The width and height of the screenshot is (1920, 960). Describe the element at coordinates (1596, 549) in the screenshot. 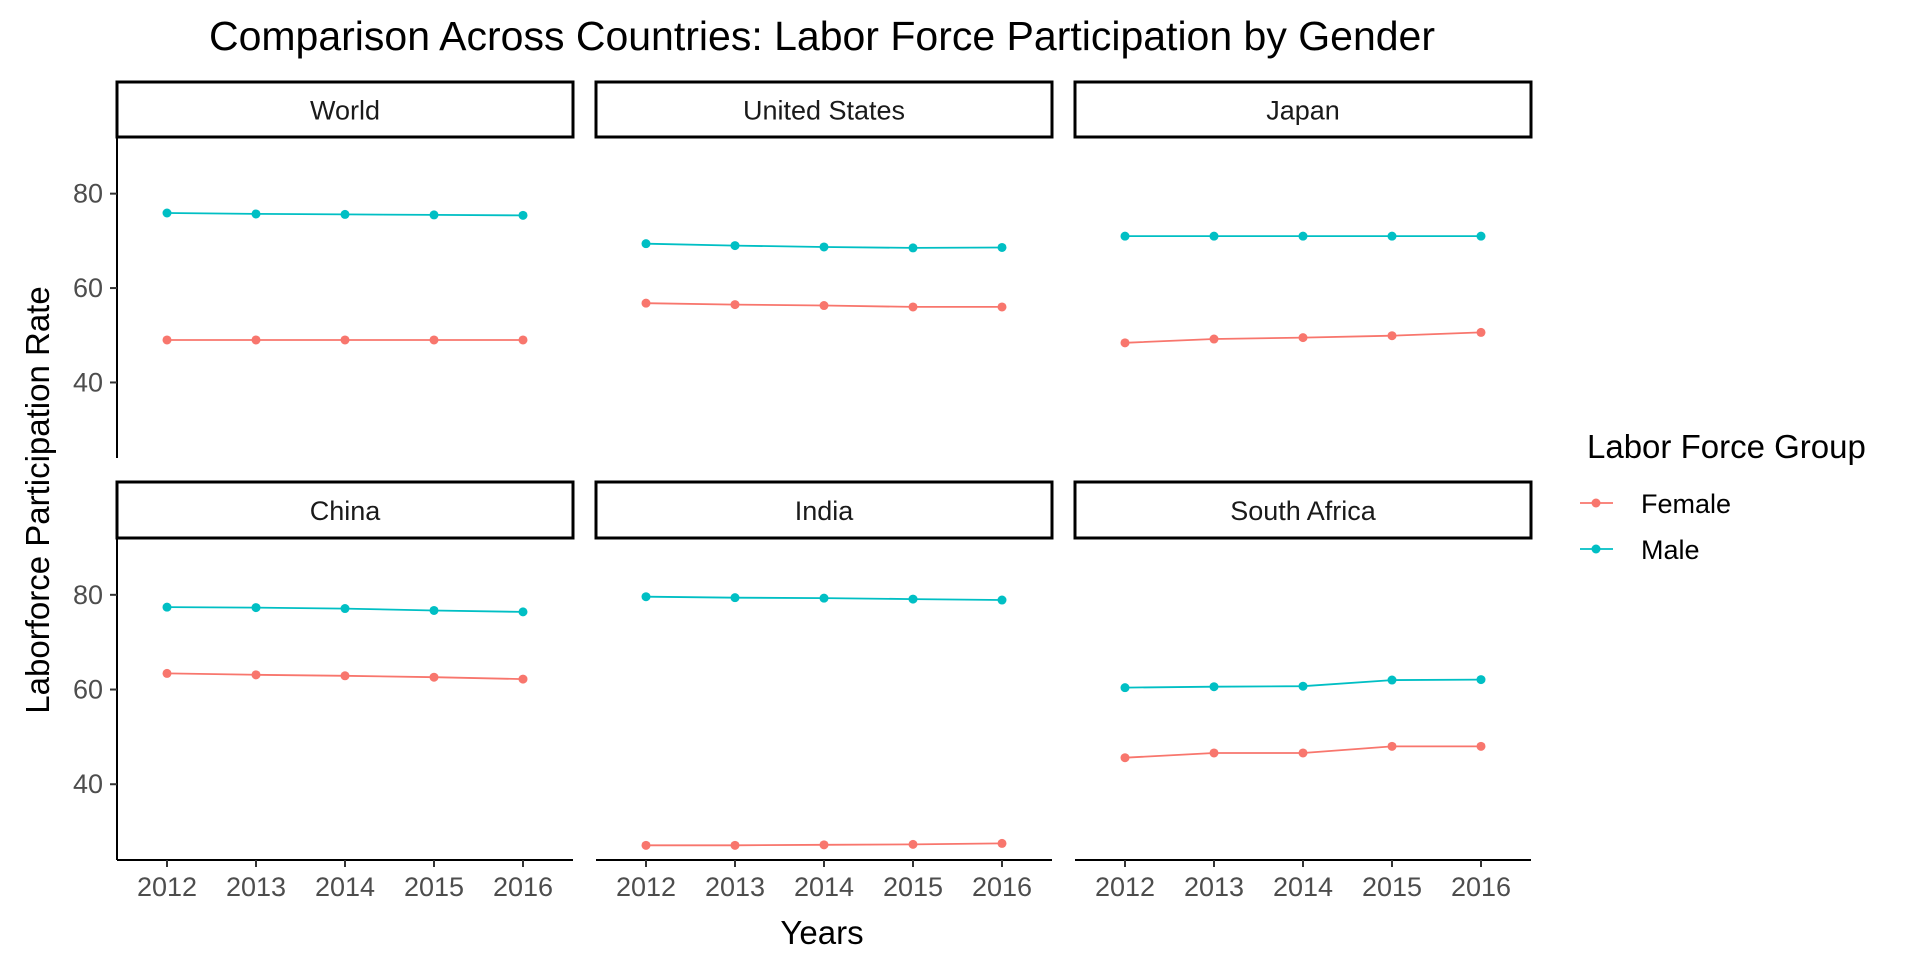

I see `legend-key-point-male` at that location.